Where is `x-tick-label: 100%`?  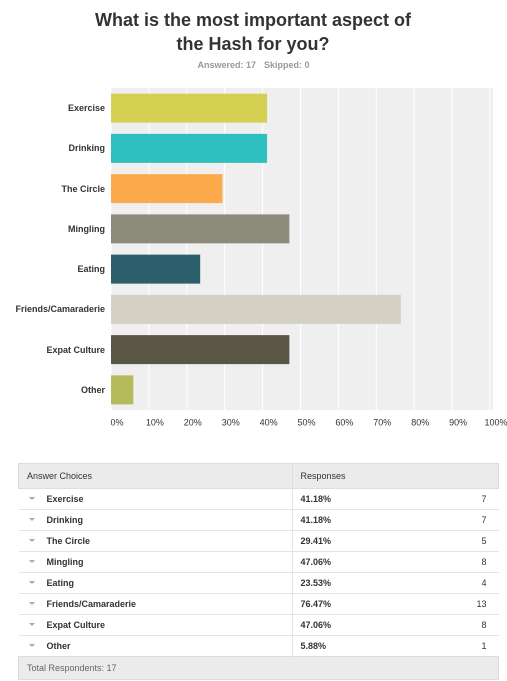
x-tick-label: 100% is located at coordinates (495, 422).